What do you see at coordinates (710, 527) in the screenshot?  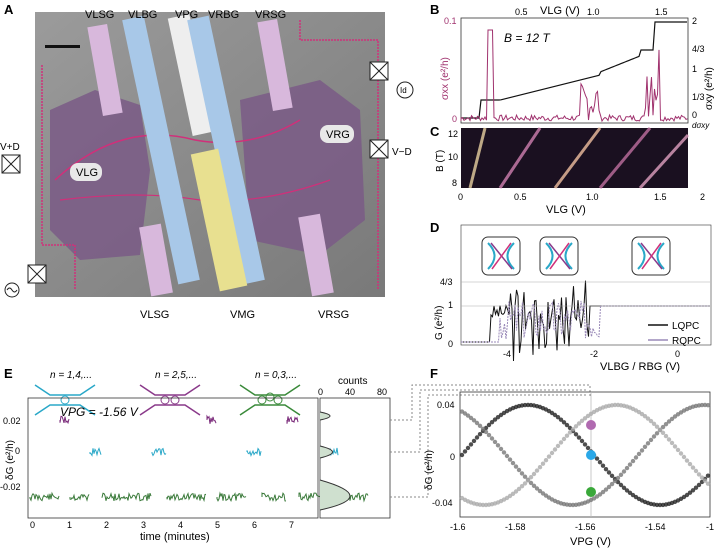 I see `f-x-tick-4: -1` at bounding box center [710, 527].